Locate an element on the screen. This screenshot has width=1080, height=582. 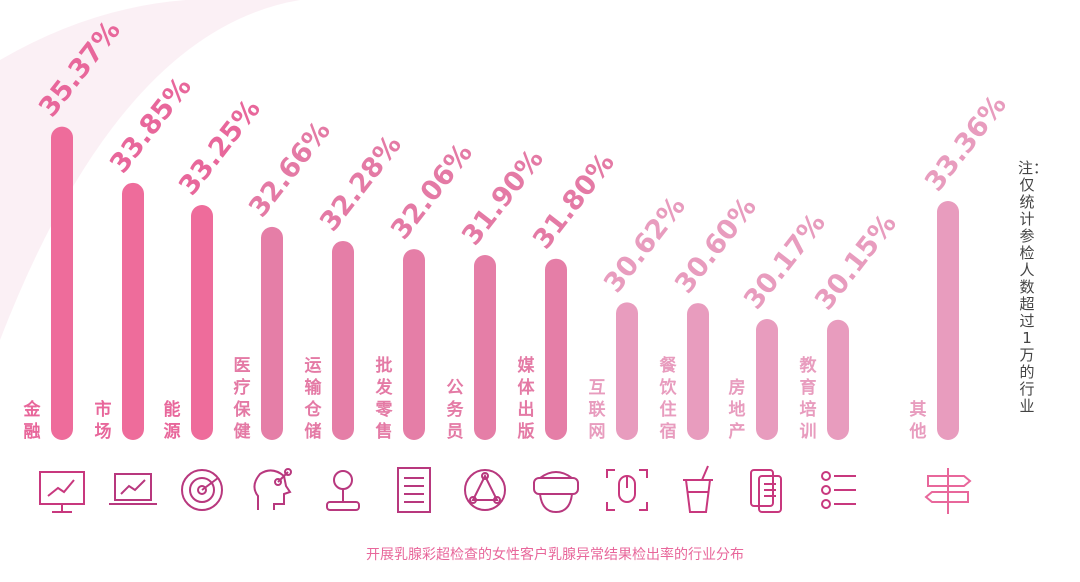
category-label-10: 房地产 is located at coordinates (737, 409).